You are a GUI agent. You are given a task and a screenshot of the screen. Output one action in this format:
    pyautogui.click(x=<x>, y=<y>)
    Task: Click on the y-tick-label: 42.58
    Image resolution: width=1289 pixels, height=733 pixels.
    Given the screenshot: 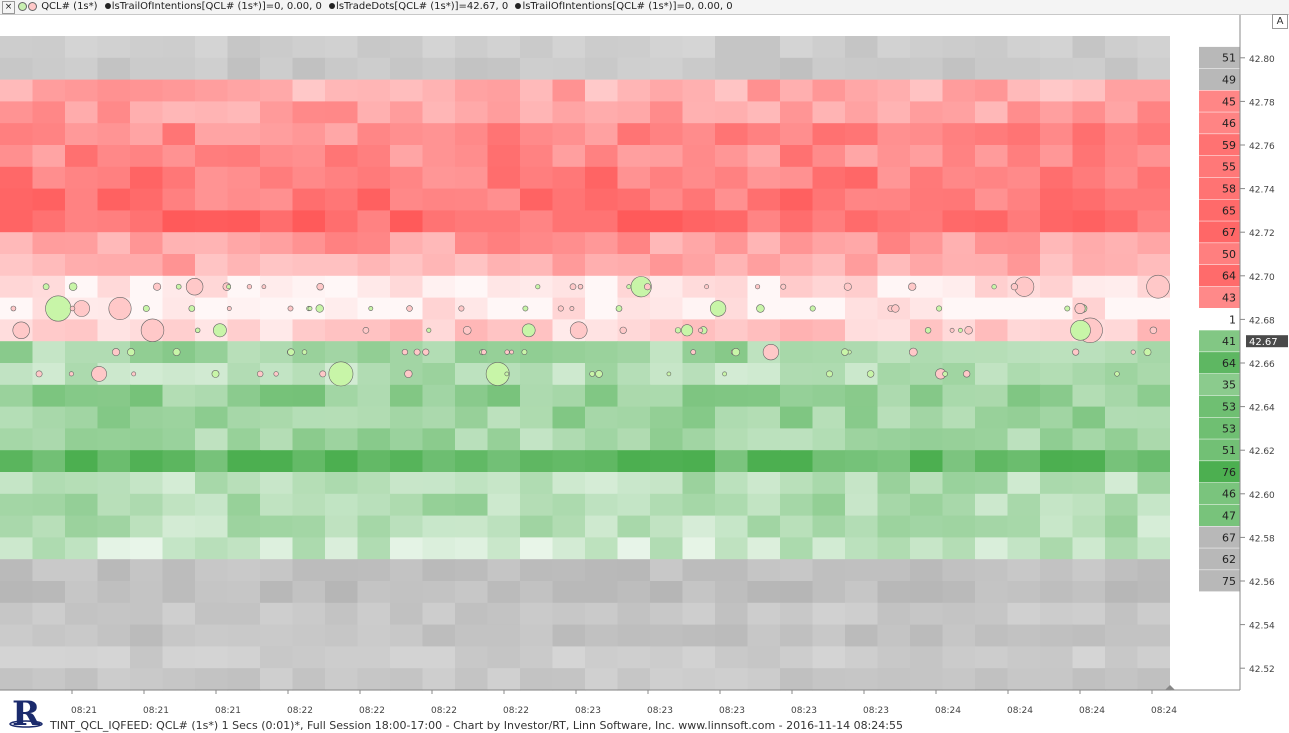 What is the action you would take?
    pyautogui.click(x=1262, y=539)
    